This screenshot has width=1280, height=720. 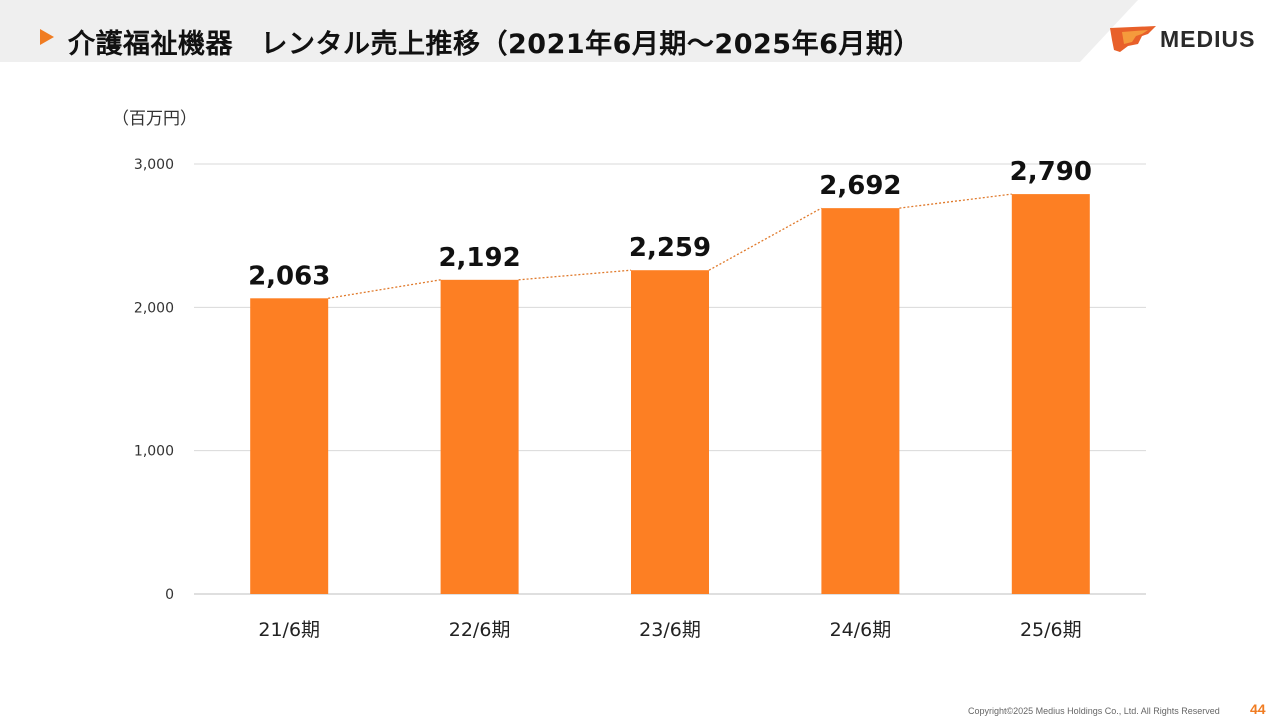 What do you see at coordinates (154, 452) in the screenshot?
I see `y-tick-label: 1,000` at bounding box center [154, 452].